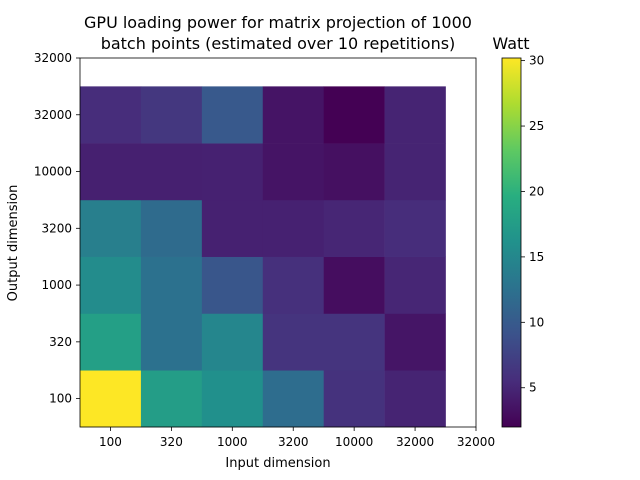 The image size is (640, 480). Describe the element at coordinates (53, 172) in the screenshot. I see `y-tick-label: 10000` at that location.